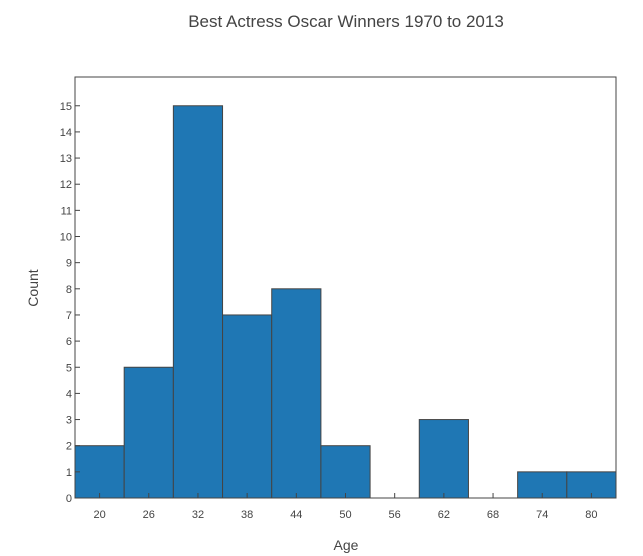 The image size is (643, 556). What do you see at coordinates (69, 368) in the screenshot?
I see `y-tick-label: 5` at bounding box center [69, 368].